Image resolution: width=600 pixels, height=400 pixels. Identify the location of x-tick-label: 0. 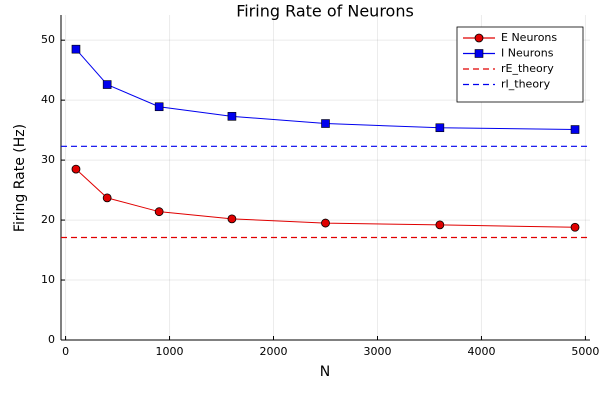
(65, 351).